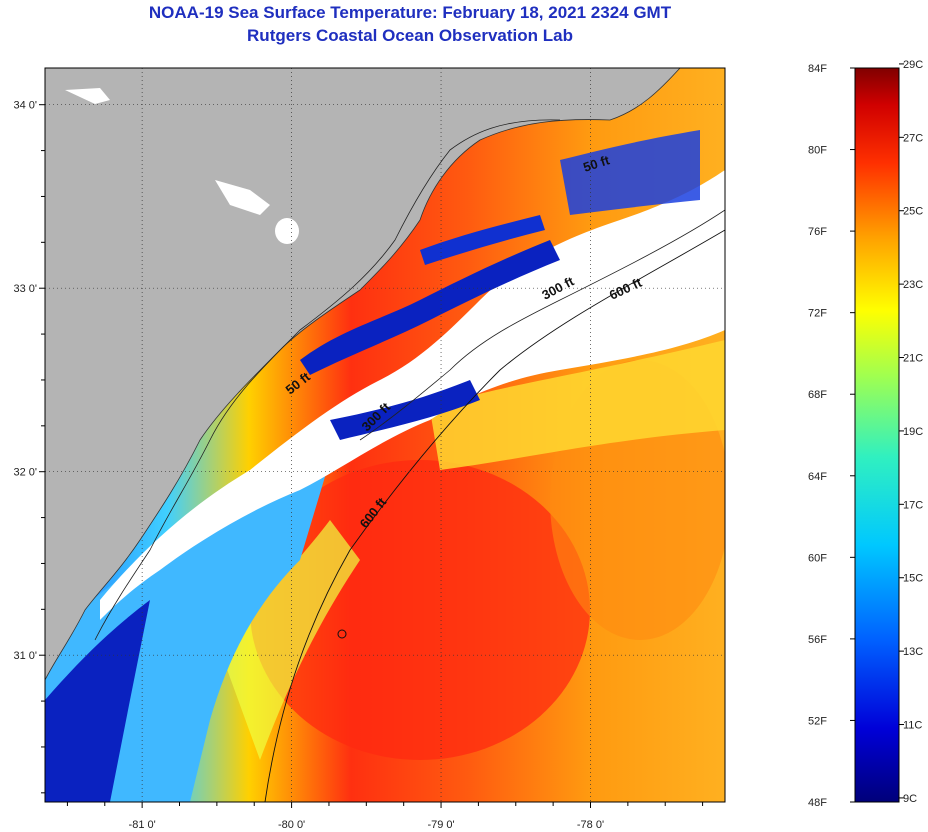 This screenshot has width=928, height=832. Describe the element at coordinates (25, 381) in the screenshot. I see `lat-axis-labels: 34 0' 33 0' 32 0' 31 0'` at that location.